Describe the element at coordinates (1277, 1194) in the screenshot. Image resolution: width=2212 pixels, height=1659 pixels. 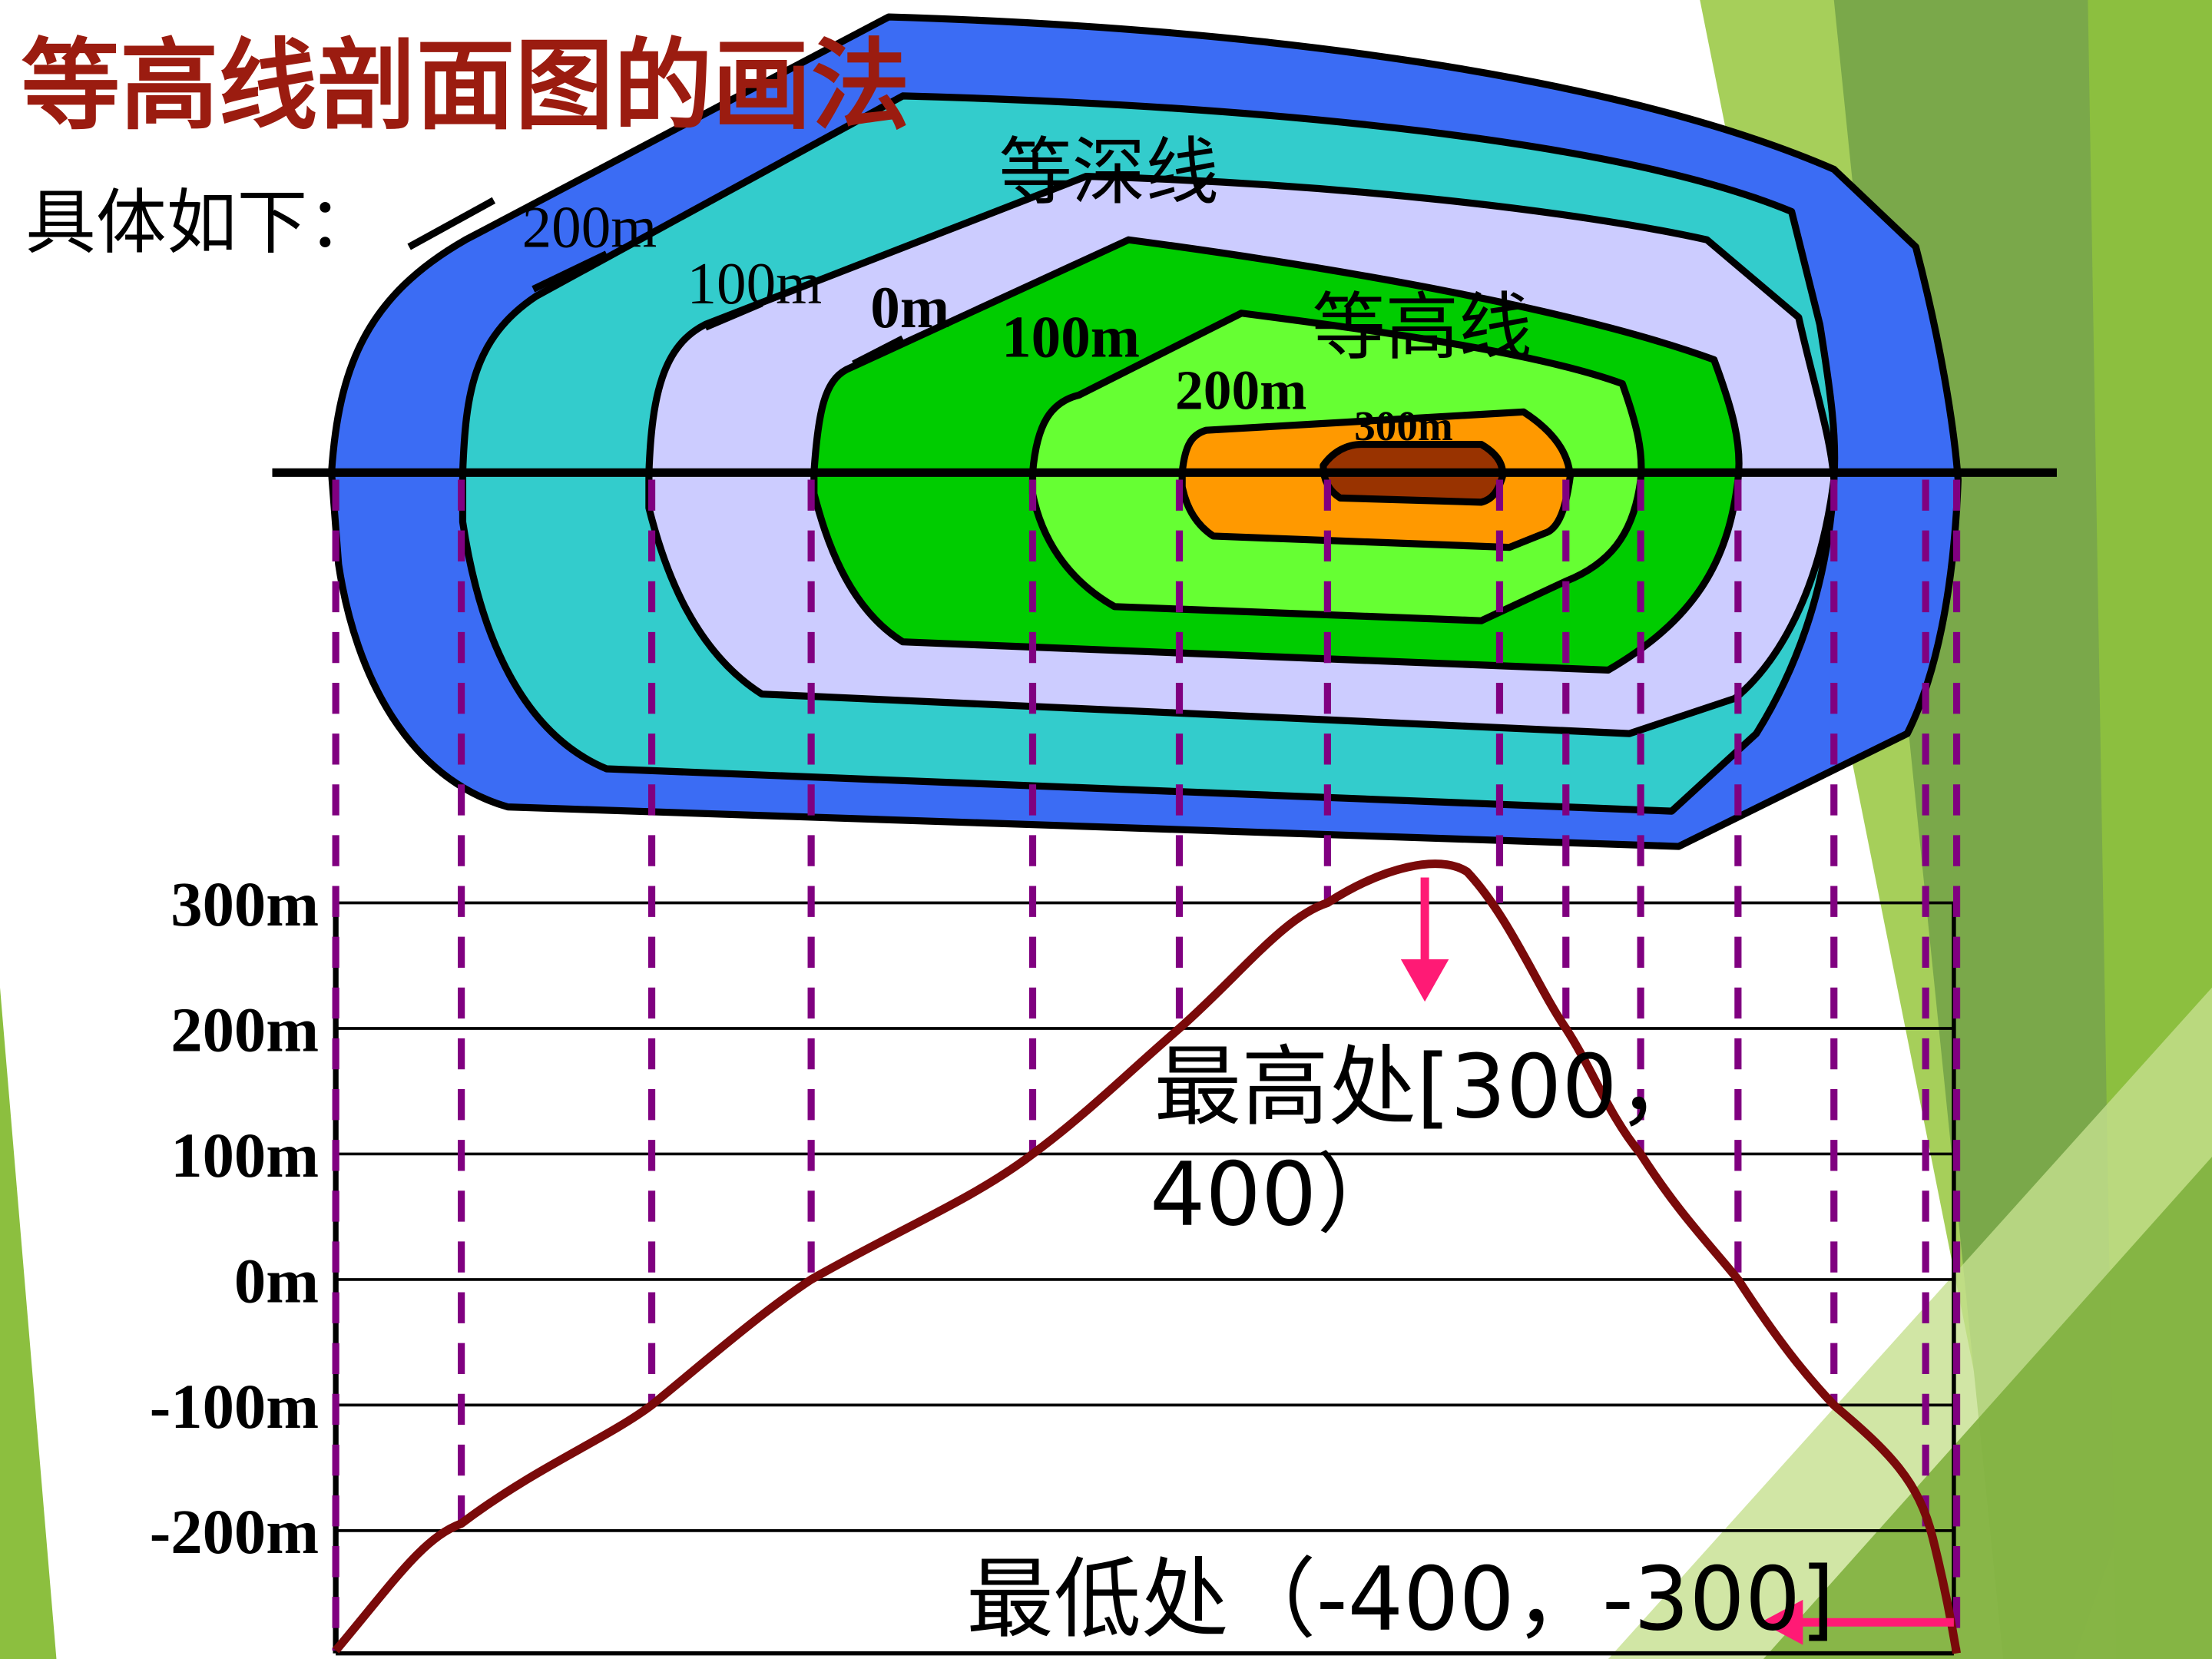
I see `annotation: 400）` at that location.